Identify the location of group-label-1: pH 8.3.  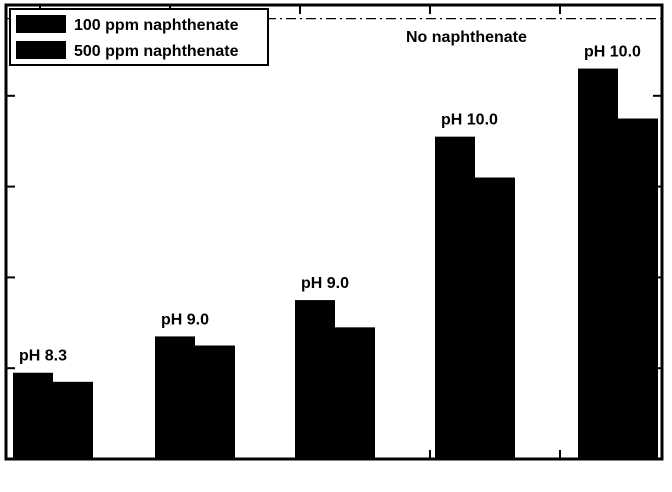
(43, 356).